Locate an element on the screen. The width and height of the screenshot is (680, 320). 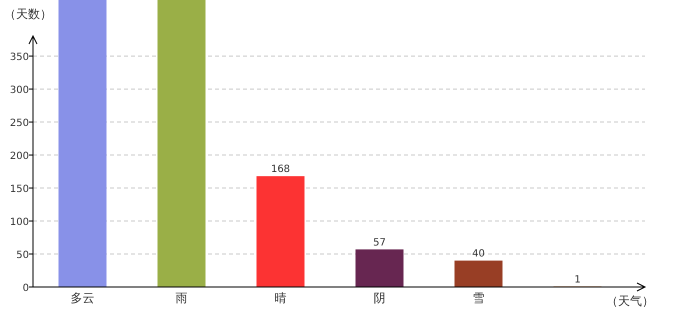
y-tick-label: 100 is located at coordinates (19, 222).